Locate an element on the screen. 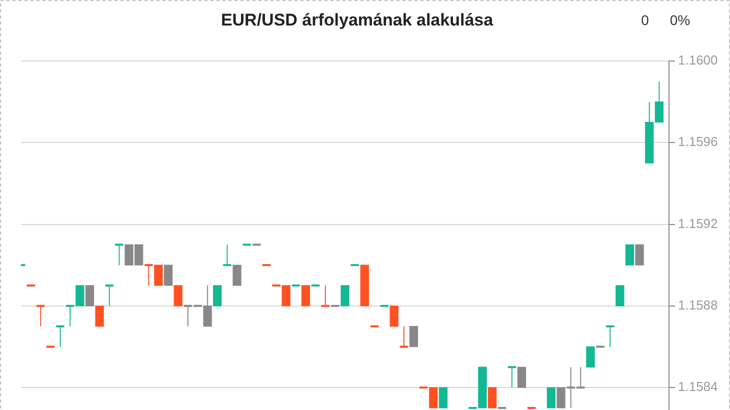  y-tick-label: 1.1596 is located at coordinates (698, 142).